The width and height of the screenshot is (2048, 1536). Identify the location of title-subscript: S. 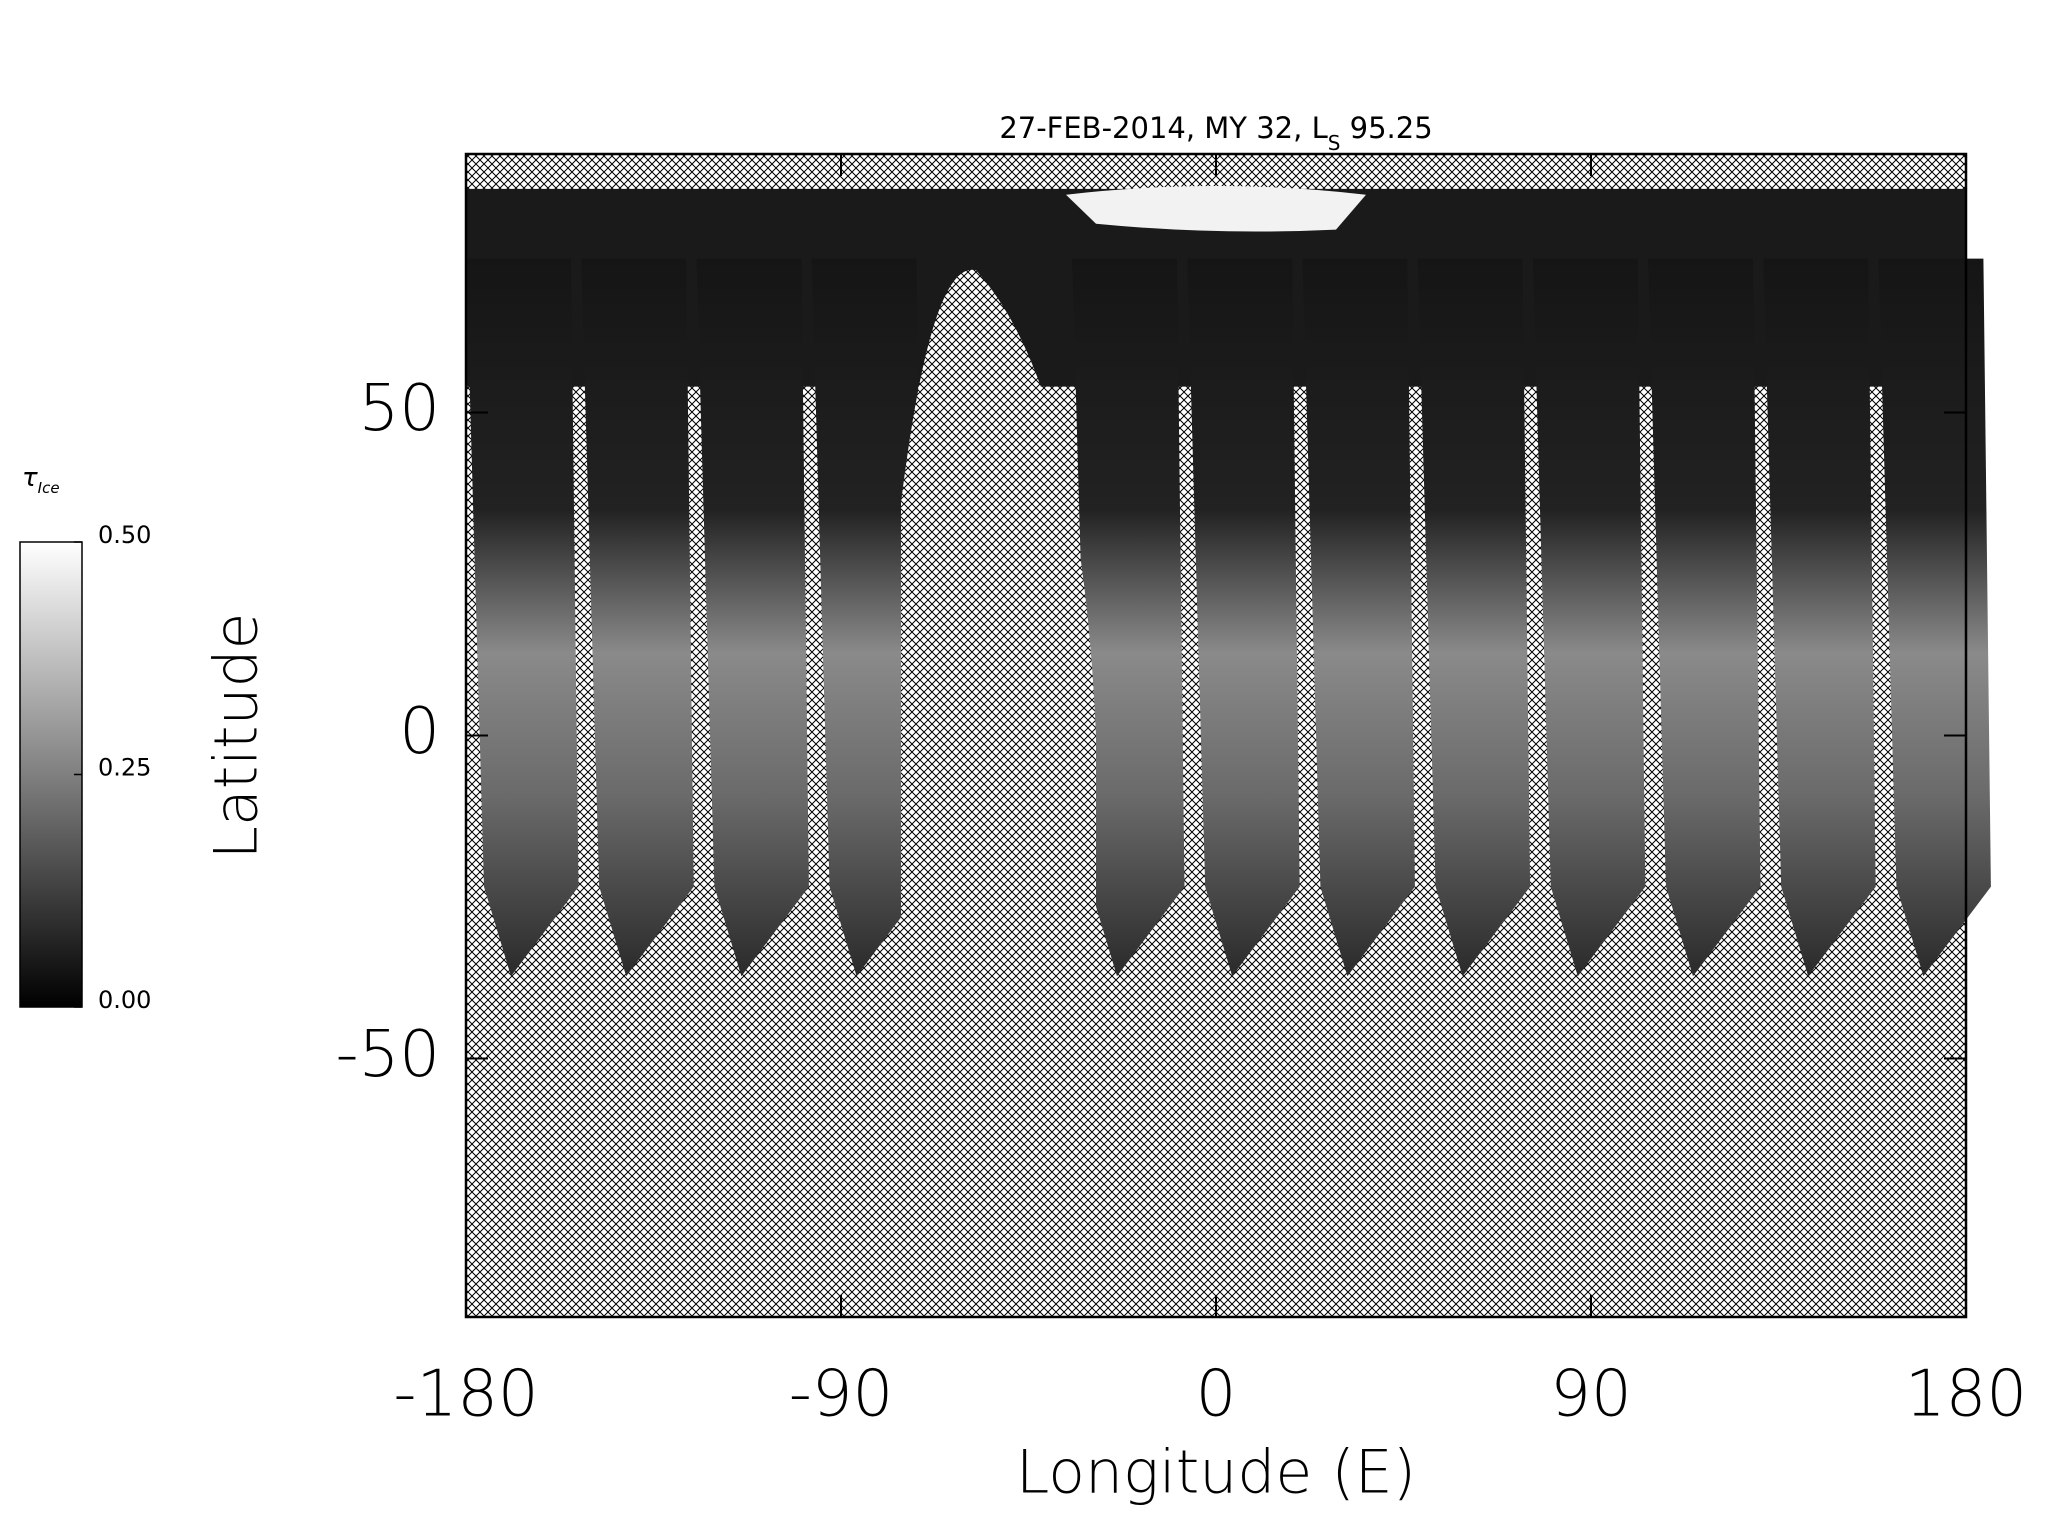
(1334, 143).